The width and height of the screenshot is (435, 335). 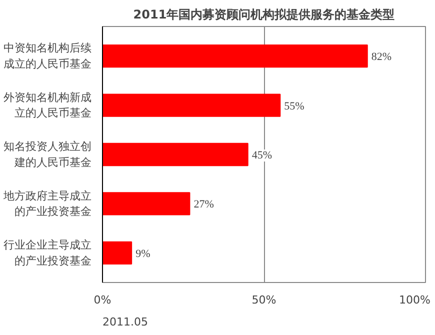 What do you see at coordinates (264, 300) in the screenshot?
I see `x-tick-label: 50%` at bounding box center [264, 300].